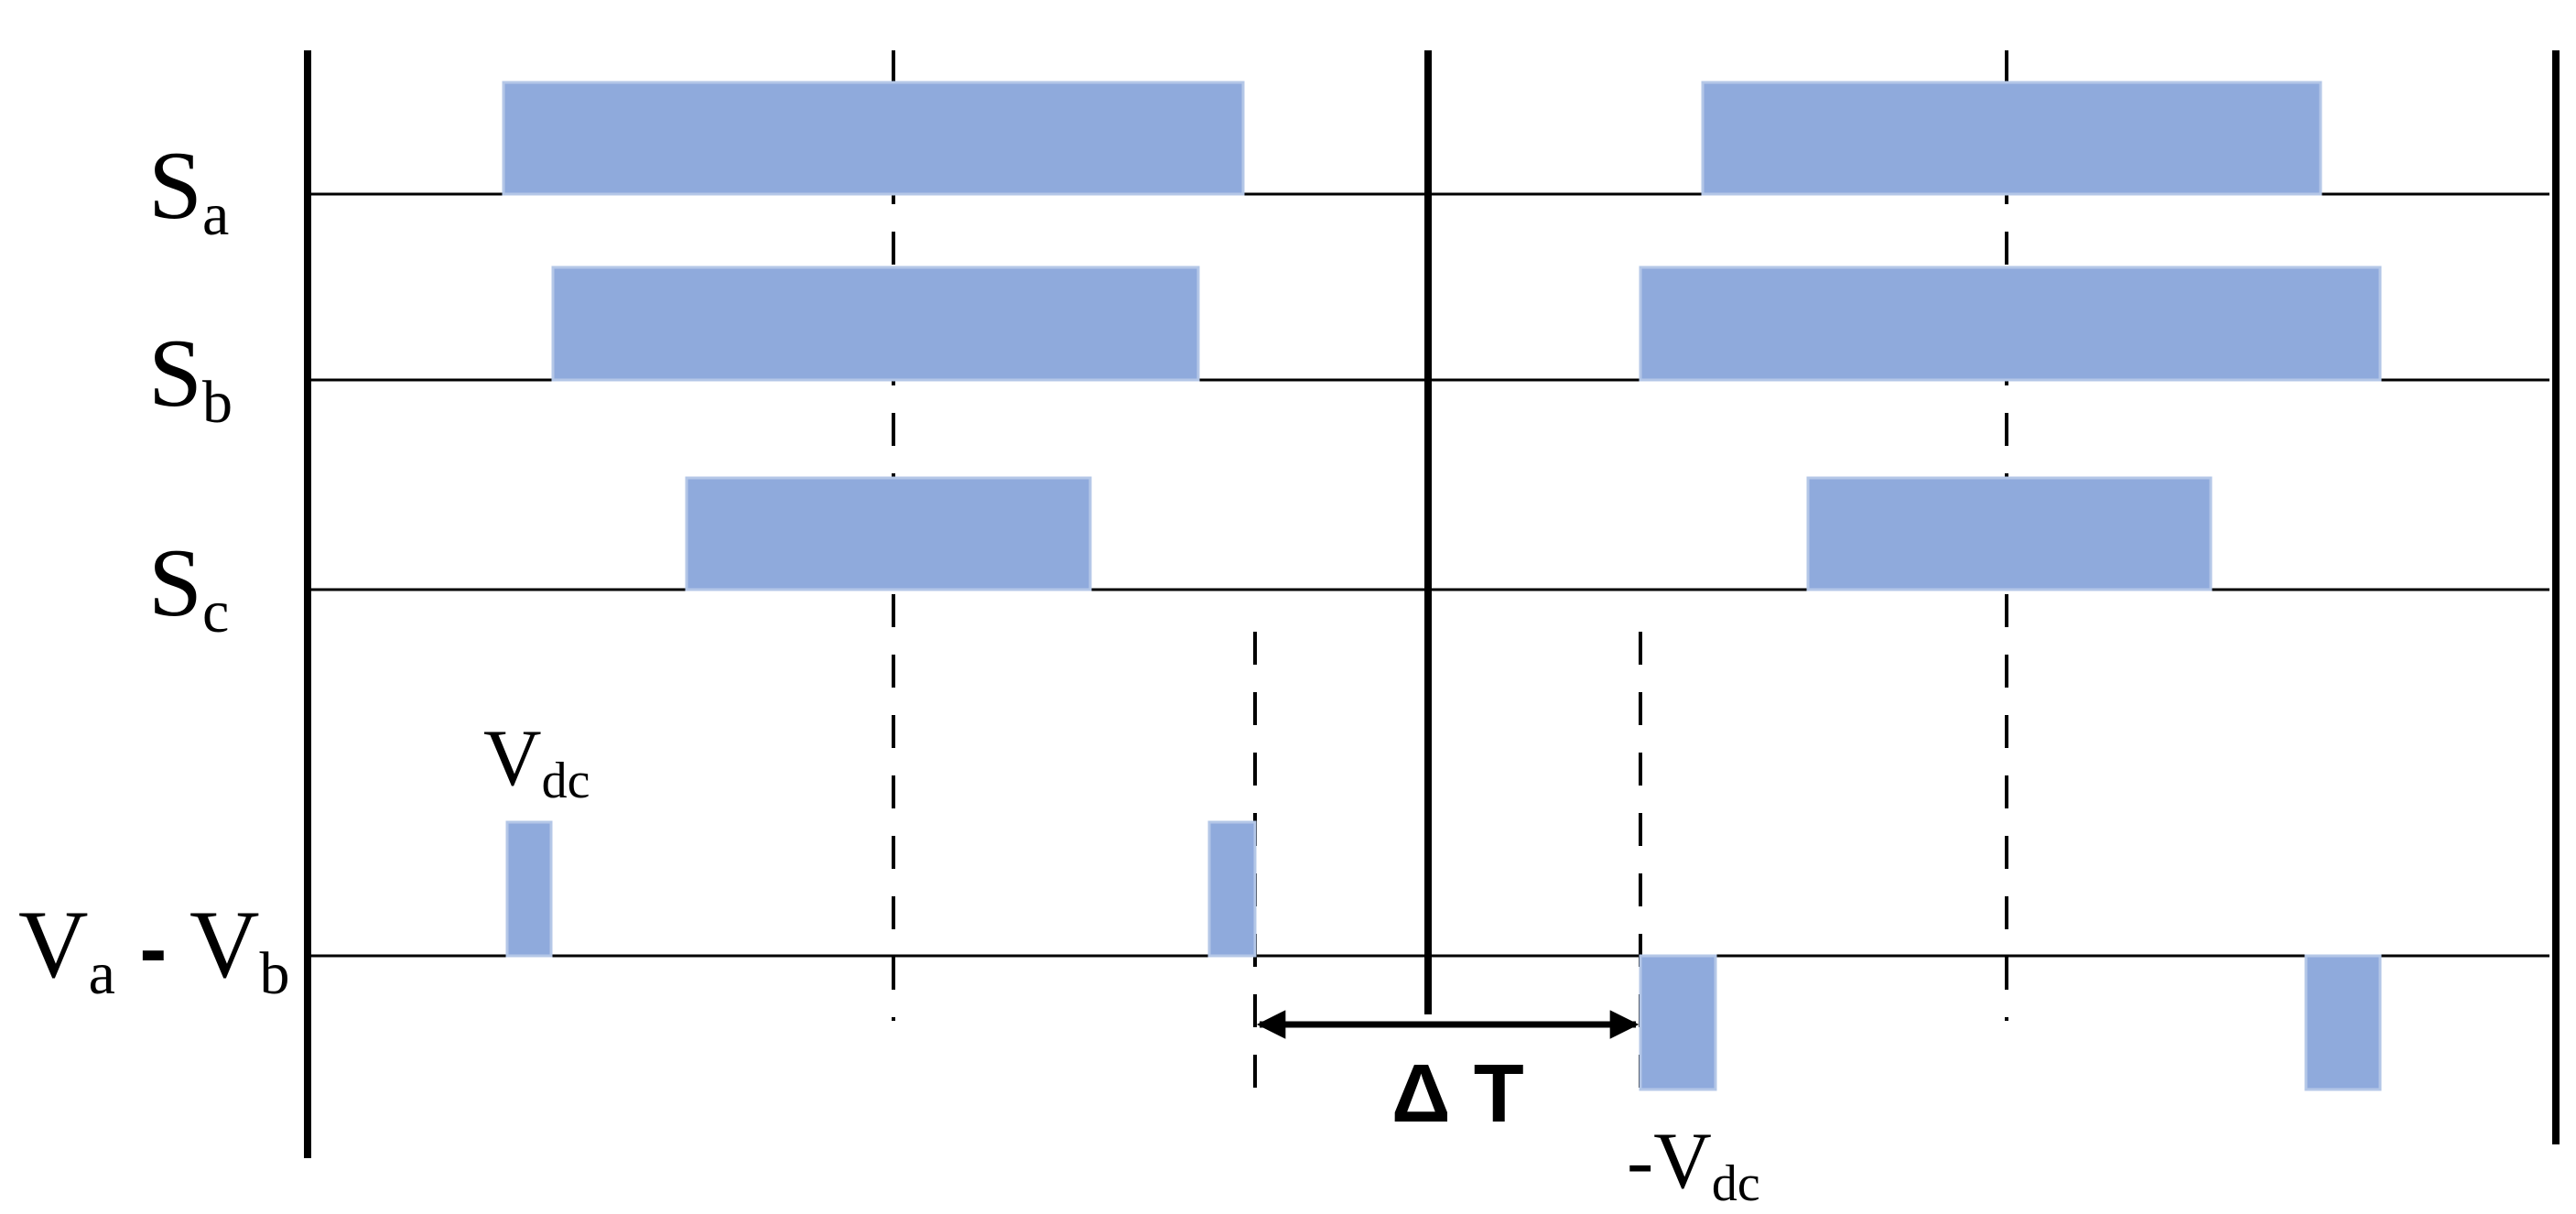 The height and width of the screenshot is (1214, 2576). I want to click on sc-label-subscript: c, so click(216, 612).